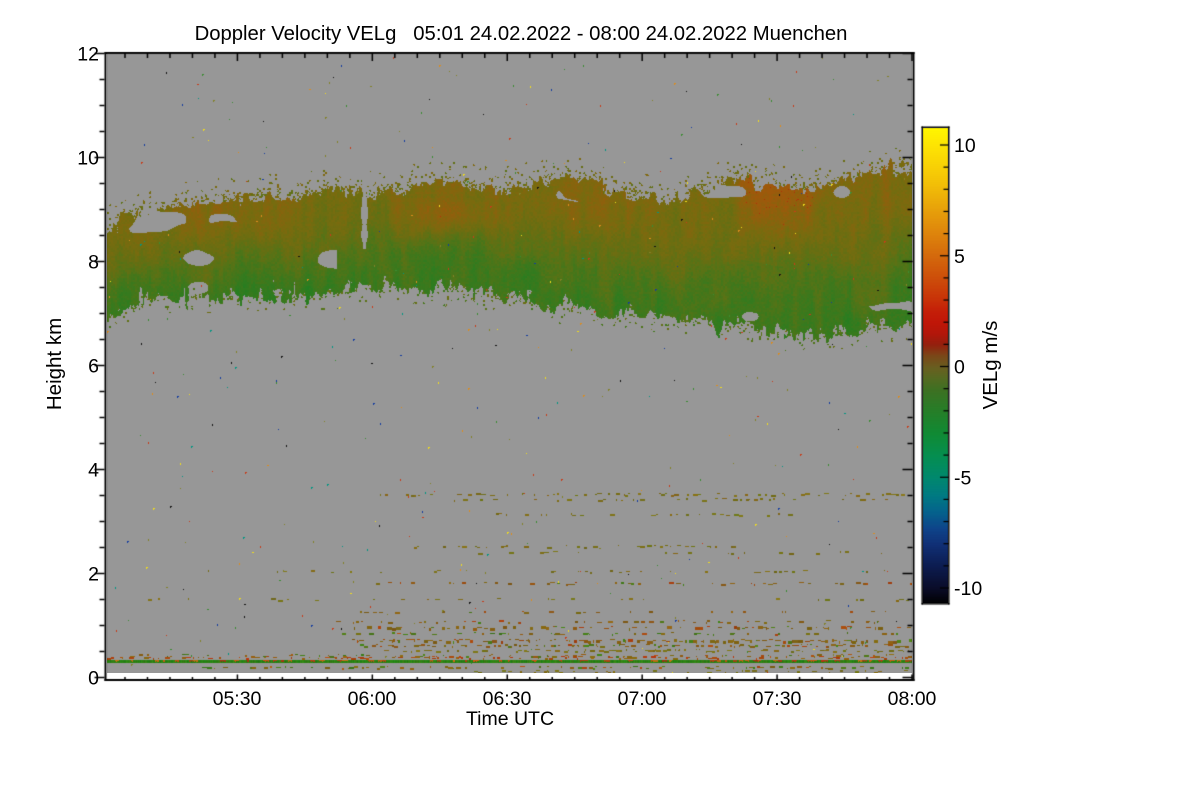 This screenshot has width=1200, height=800. I want to click on svg-text: 4, so click(93, 471).